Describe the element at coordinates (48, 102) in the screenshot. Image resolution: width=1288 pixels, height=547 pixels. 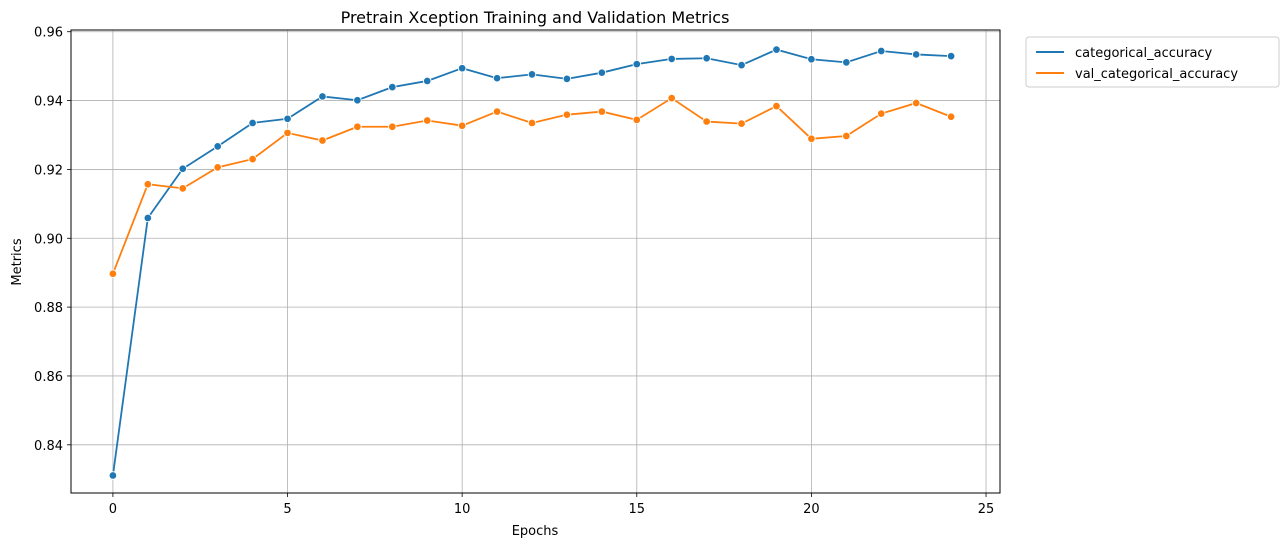
I see `y-tick-label: 0.94` at that location.